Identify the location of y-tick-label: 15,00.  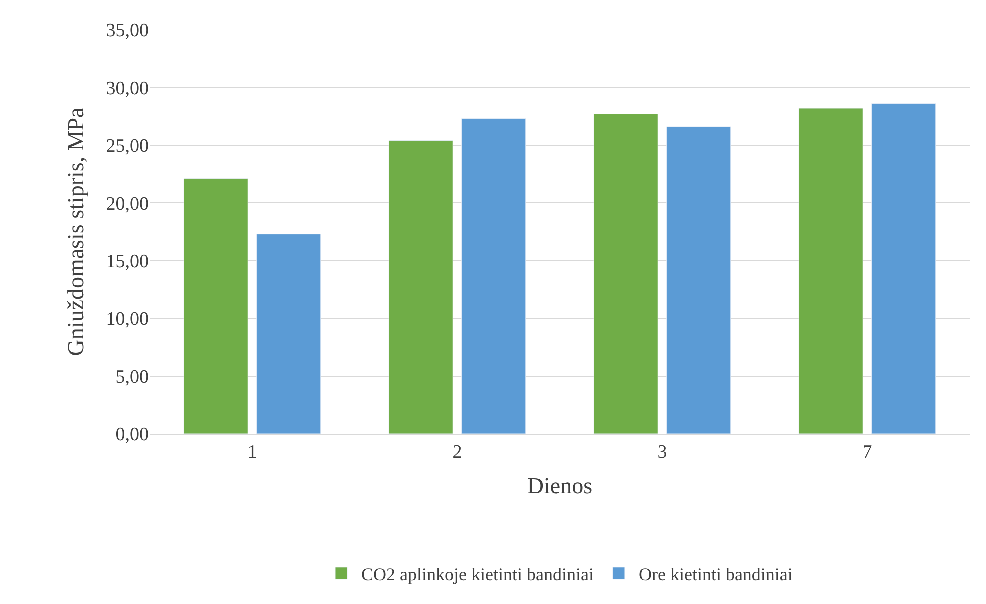
(127, 262).